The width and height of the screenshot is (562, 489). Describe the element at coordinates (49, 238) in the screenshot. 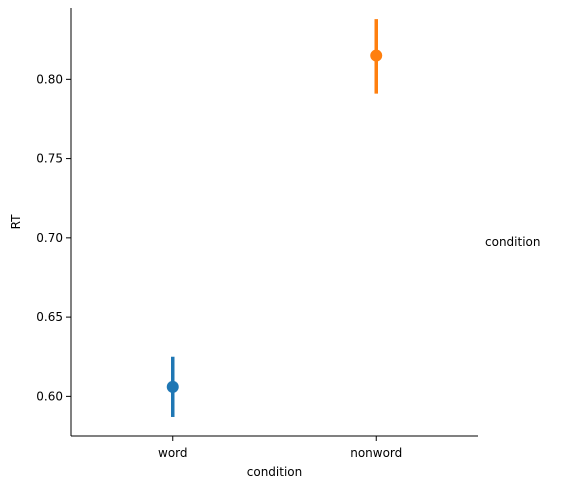

I see `y-tick-label: 0.70` at that location.